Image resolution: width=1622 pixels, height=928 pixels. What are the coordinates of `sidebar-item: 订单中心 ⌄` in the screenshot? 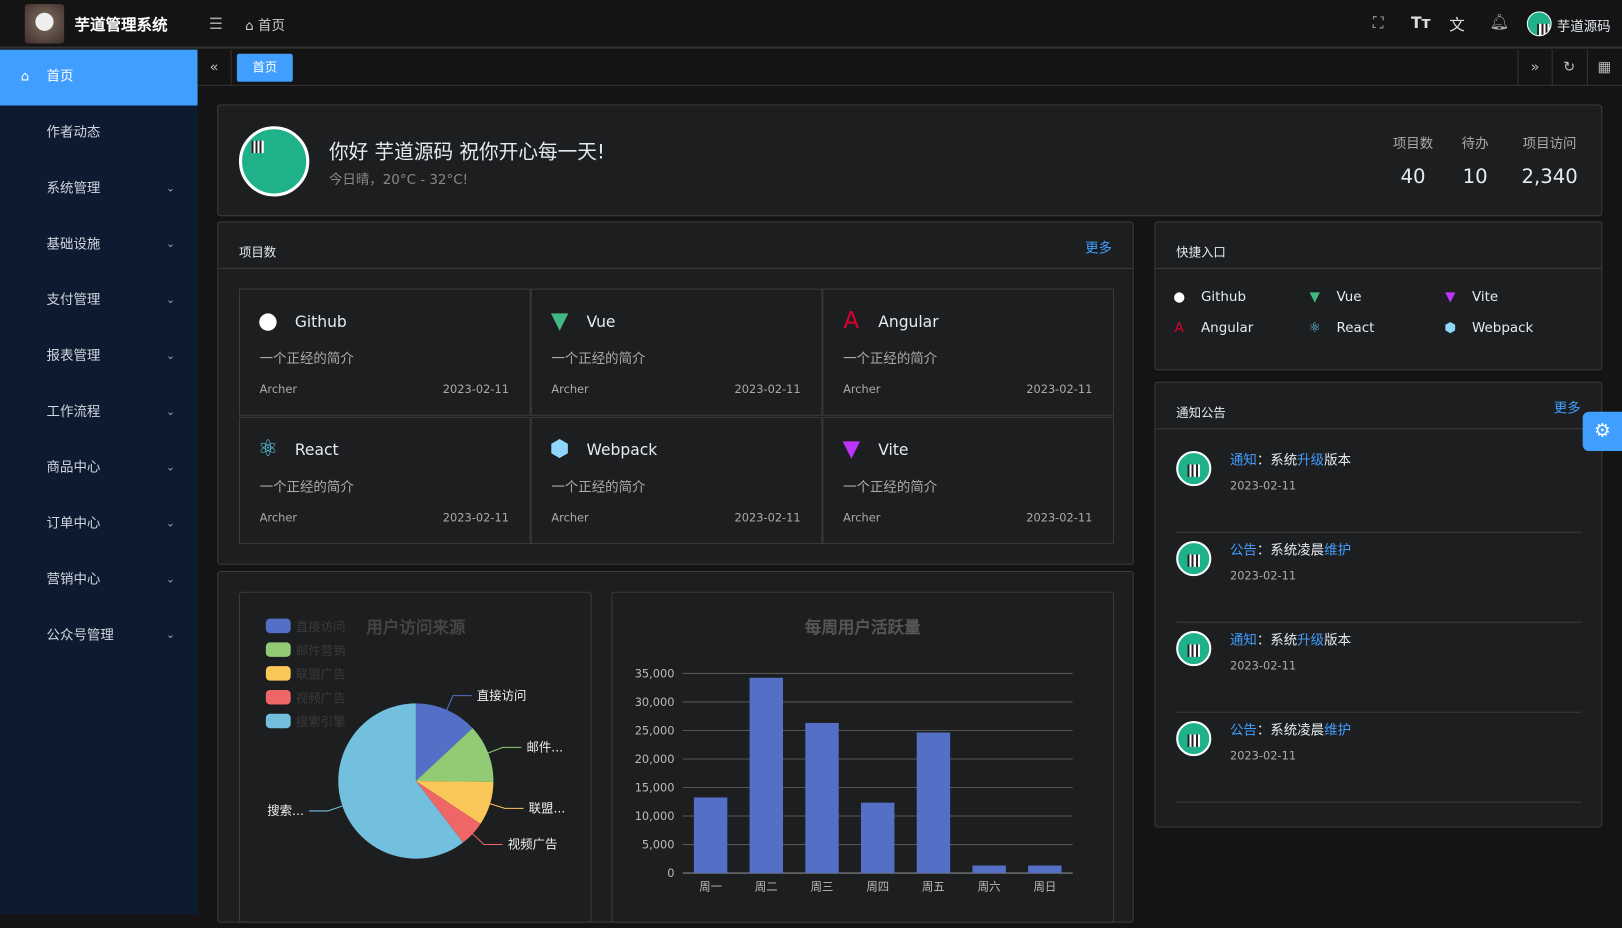 It's located at (99, 525).